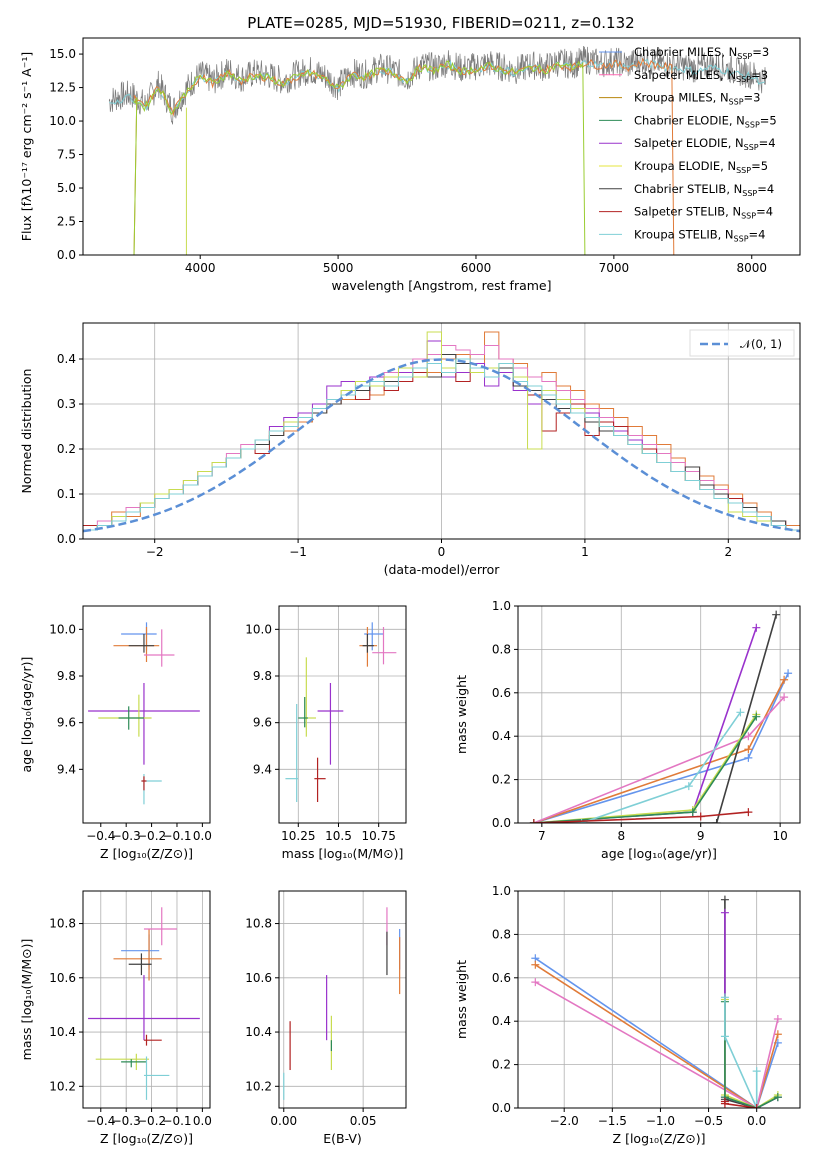 This screenshot has width=819, height=1170. I want to click on y-tick-label: 1.0, so click(501, 891).